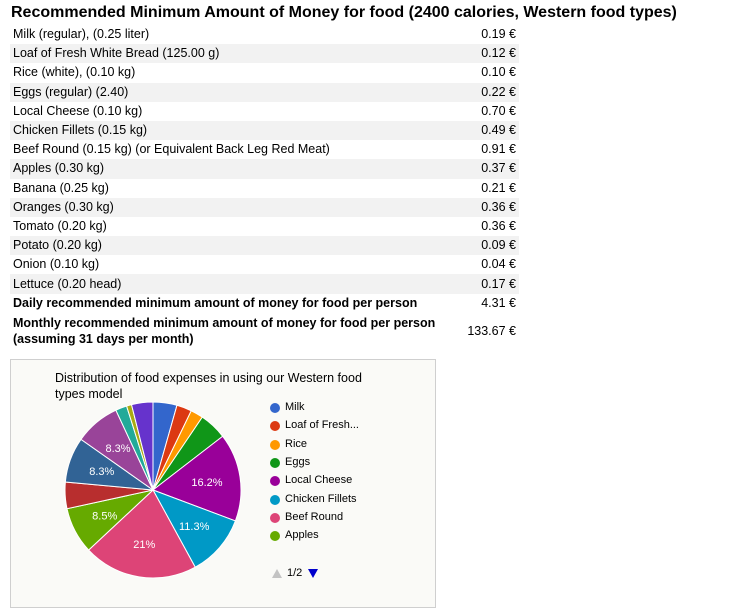 This screenshot has width=752, height=611. I want to click on daily-total-value: 4.31 €, so click(498, 302).